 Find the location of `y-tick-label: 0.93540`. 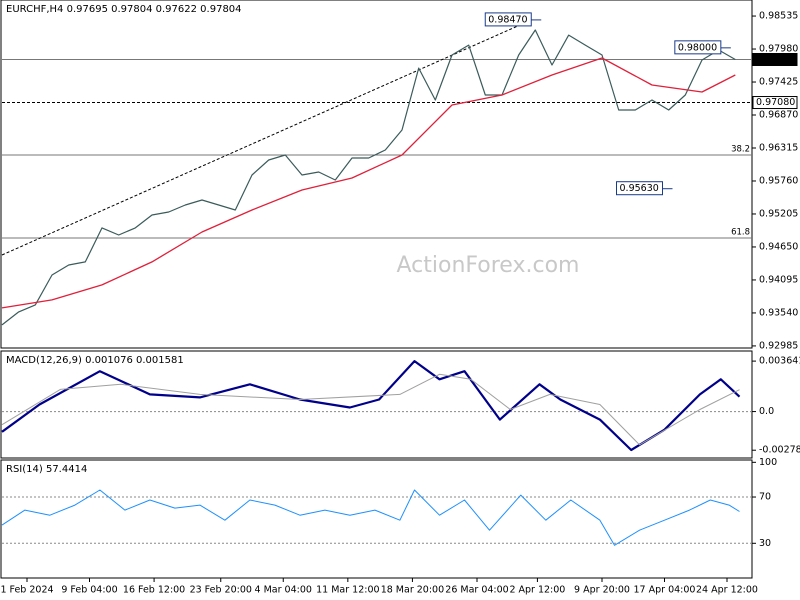

y-tick-label: 0.93540 is located at coordinates (778, 312).